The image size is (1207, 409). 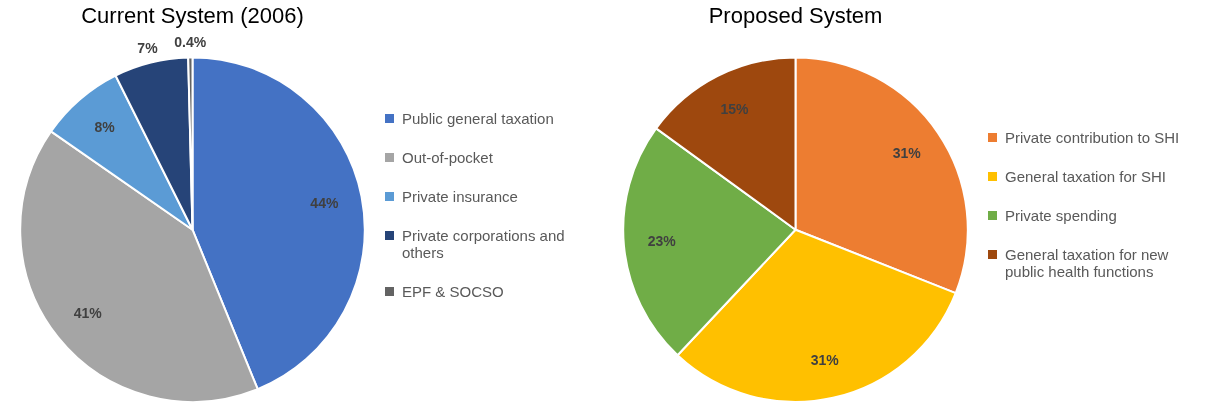 I want to click on data-label: 44%, so click(x=324, y=202).